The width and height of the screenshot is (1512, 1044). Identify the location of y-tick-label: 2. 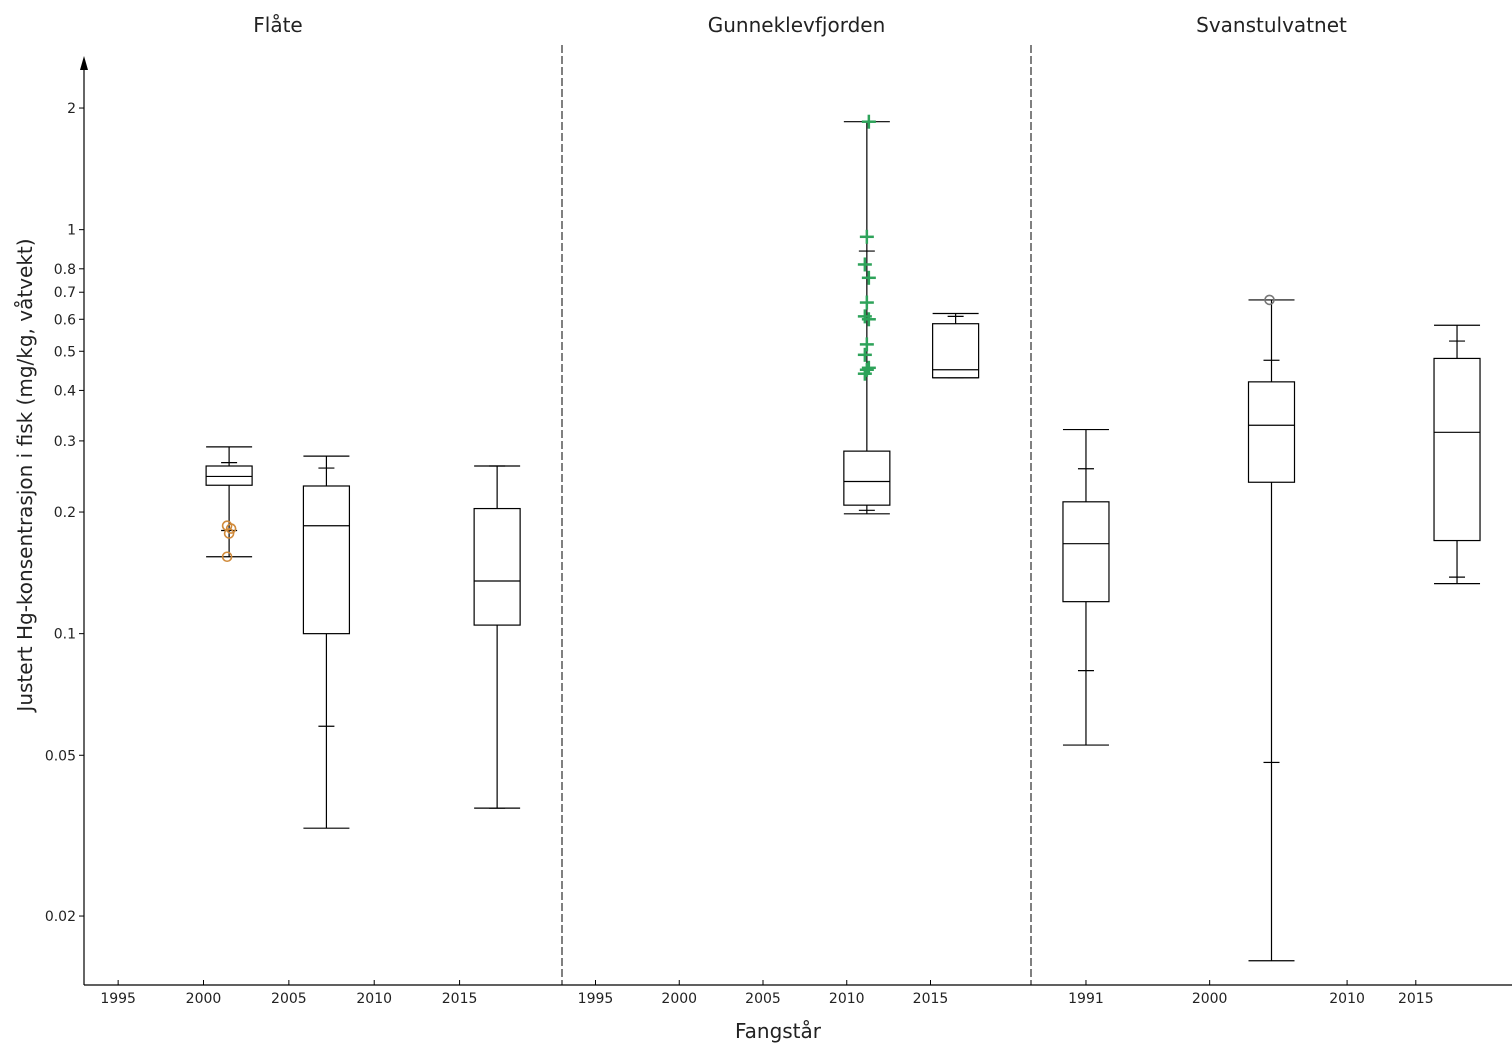
(71, 109).